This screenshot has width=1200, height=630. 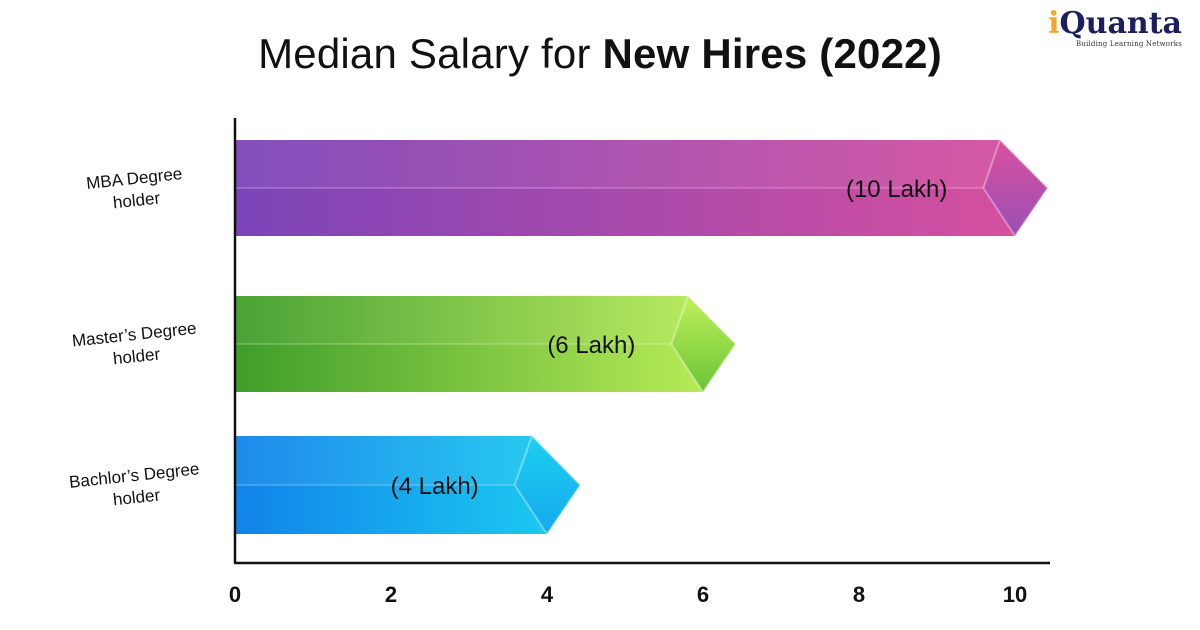 I want to click on data-label-2: (6 Lakh), so click(x=591, y=345).